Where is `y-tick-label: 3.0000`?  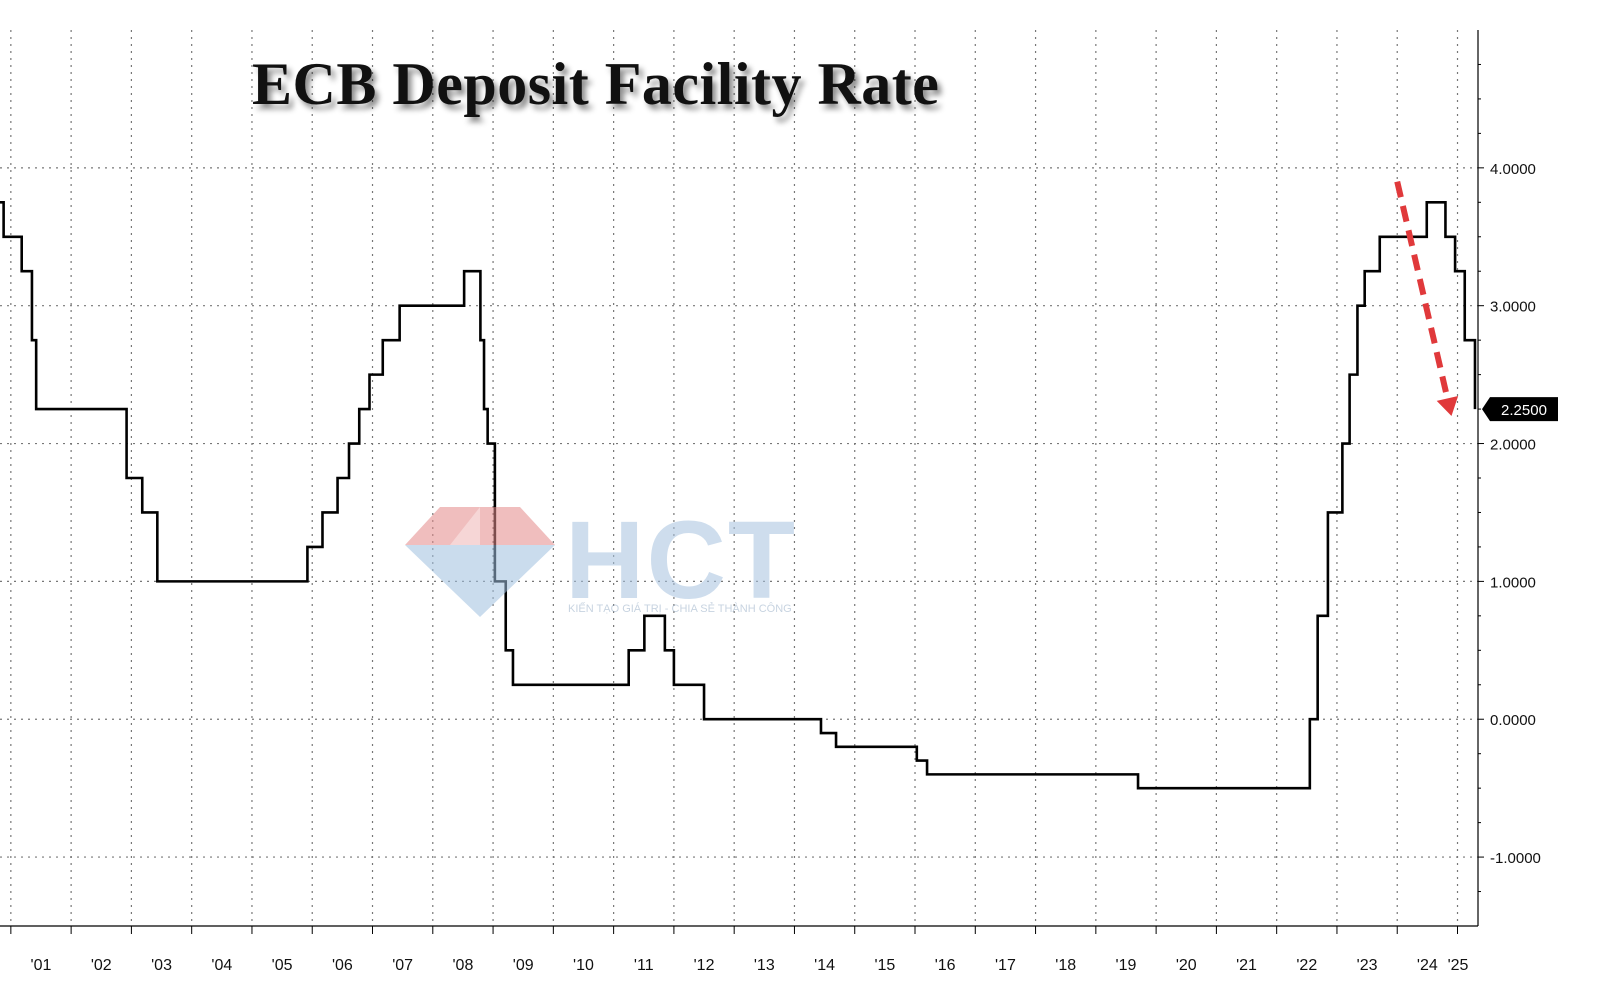
y-tick-label: 3.0000 is located at coordinates (1513, 307).